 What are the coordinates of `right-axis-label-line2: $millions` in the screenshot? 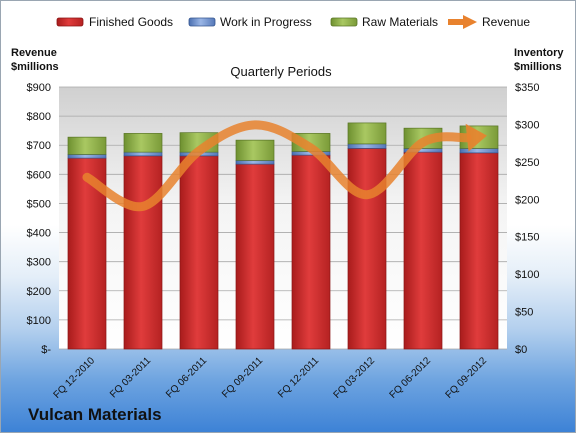 It's located at (538, 67).